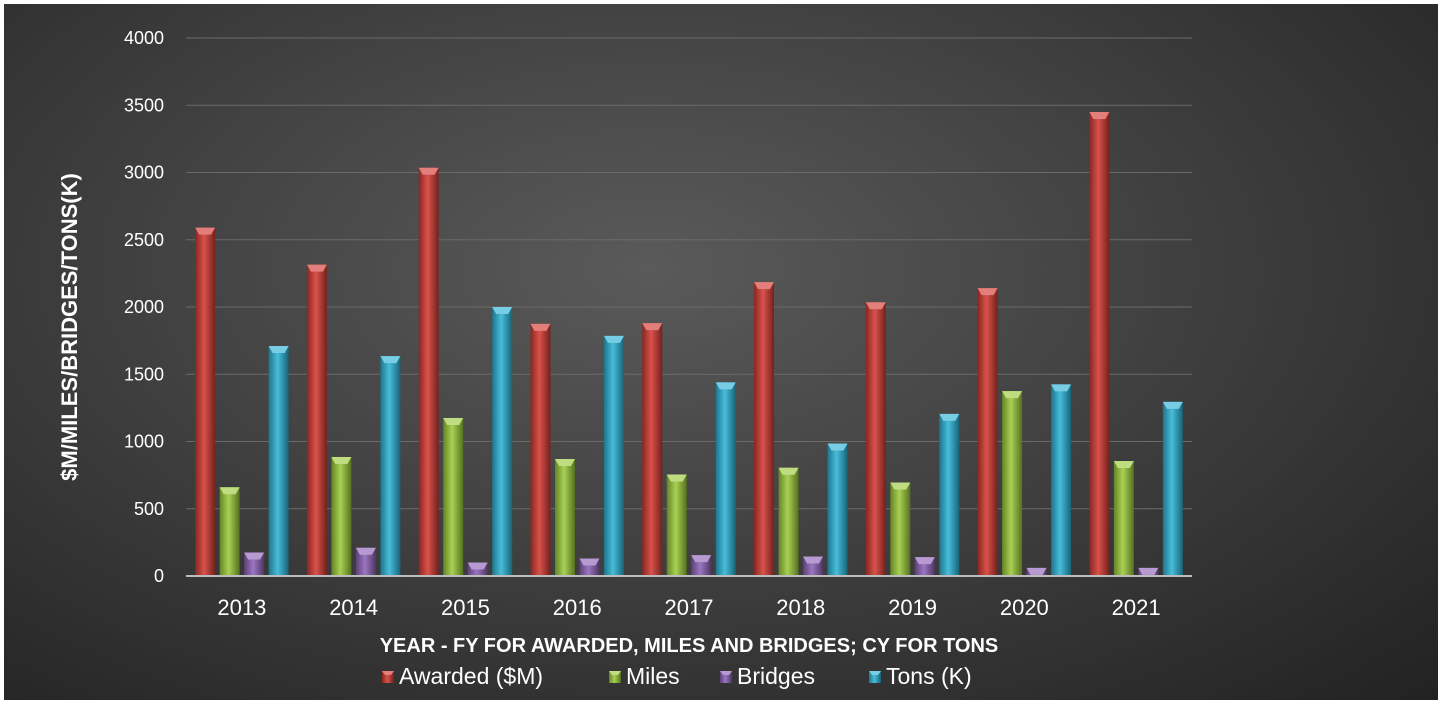 Image resolution: width=1442 pixels, height=704 pixels. Describe the element at coordinates (1024, 607) in the screenshot. I see `x-tick-label: 2020` at that location.